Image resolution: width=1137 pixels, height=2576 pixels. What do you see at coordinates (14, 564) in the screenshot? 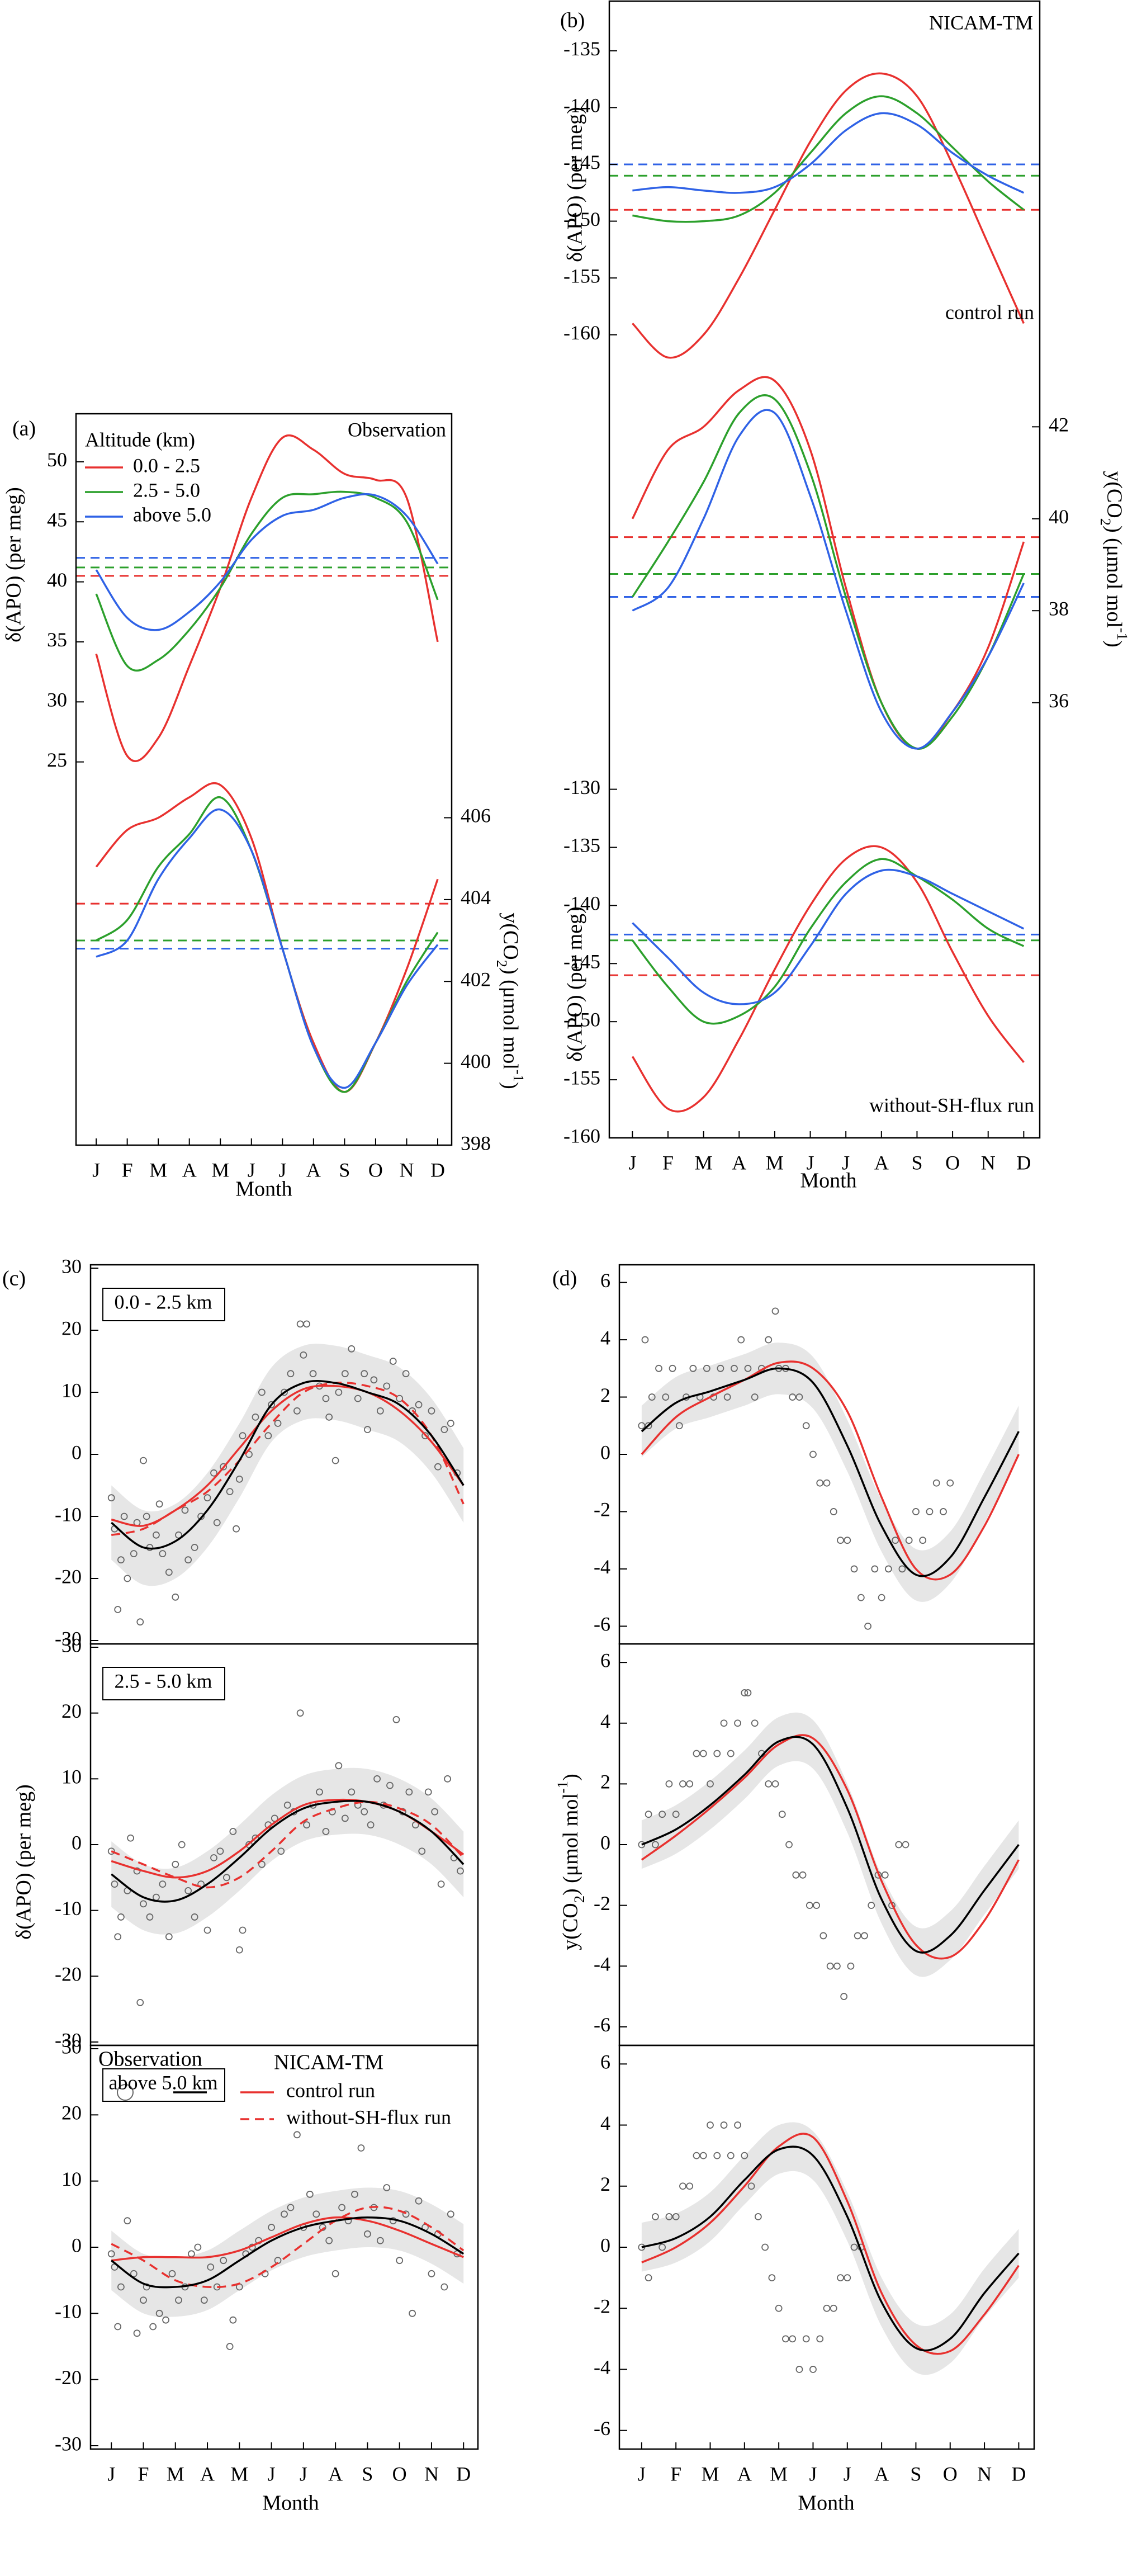
I see `panel-a-ylabel-left: δ(APO) (per meg)` at bounding box center [14, 564].